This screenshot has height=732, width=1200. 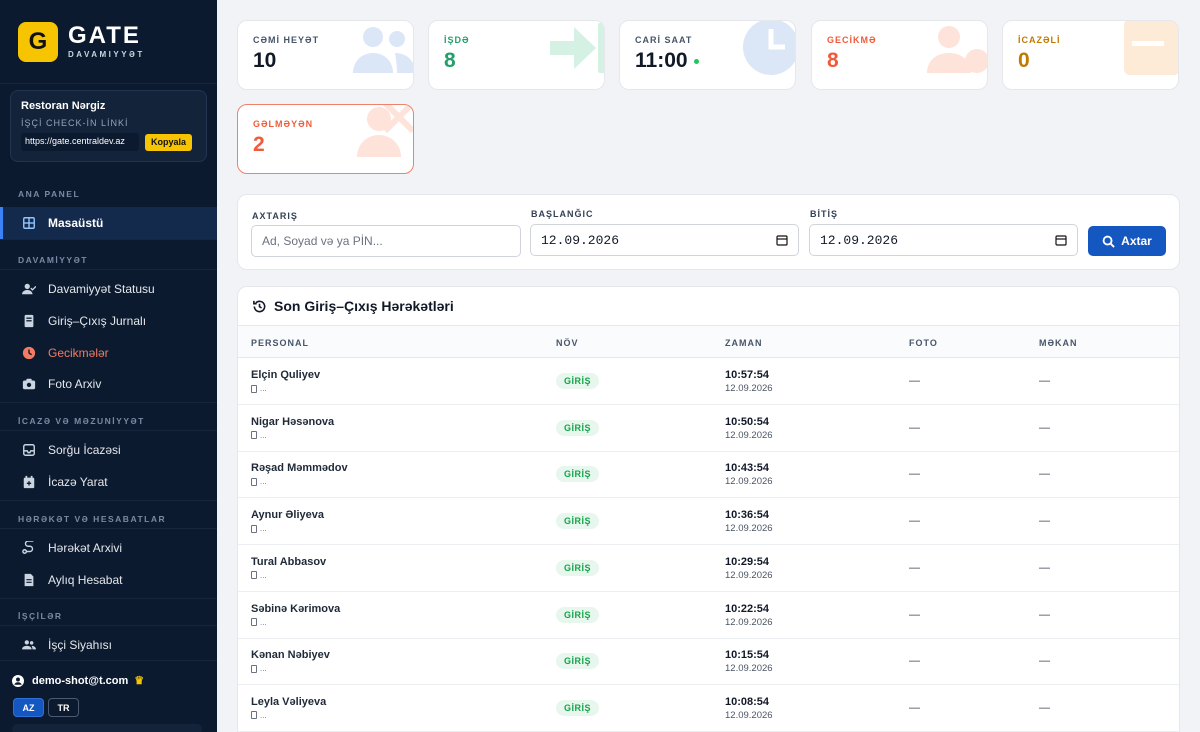 What do you see at coordinates (80, 142) in the screenshot?
I see `checkin-link-field: https://gate.centraldev.az` at bounding box center [80, 142].